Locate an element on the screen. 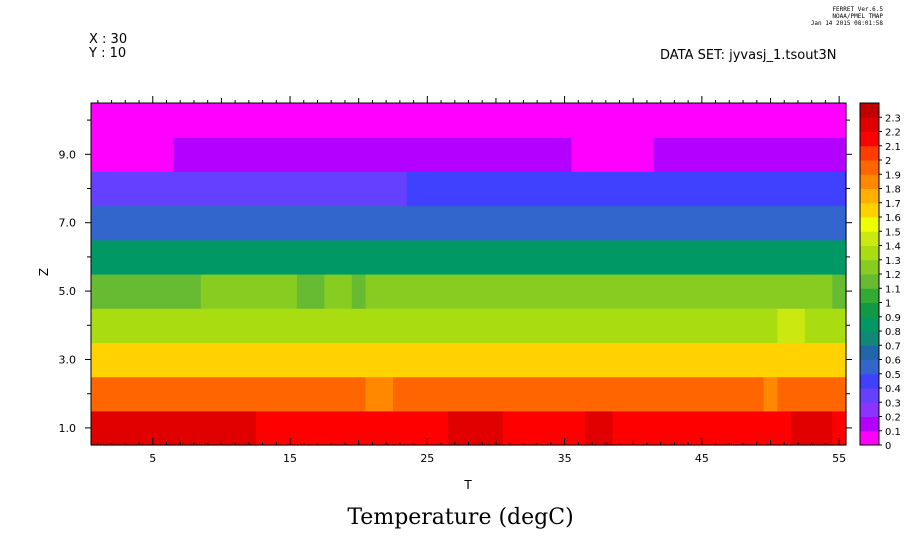 The height and width of the screenshot is (552, 921). colorbar-label: 1.9 is located at coordinates (893, 175).